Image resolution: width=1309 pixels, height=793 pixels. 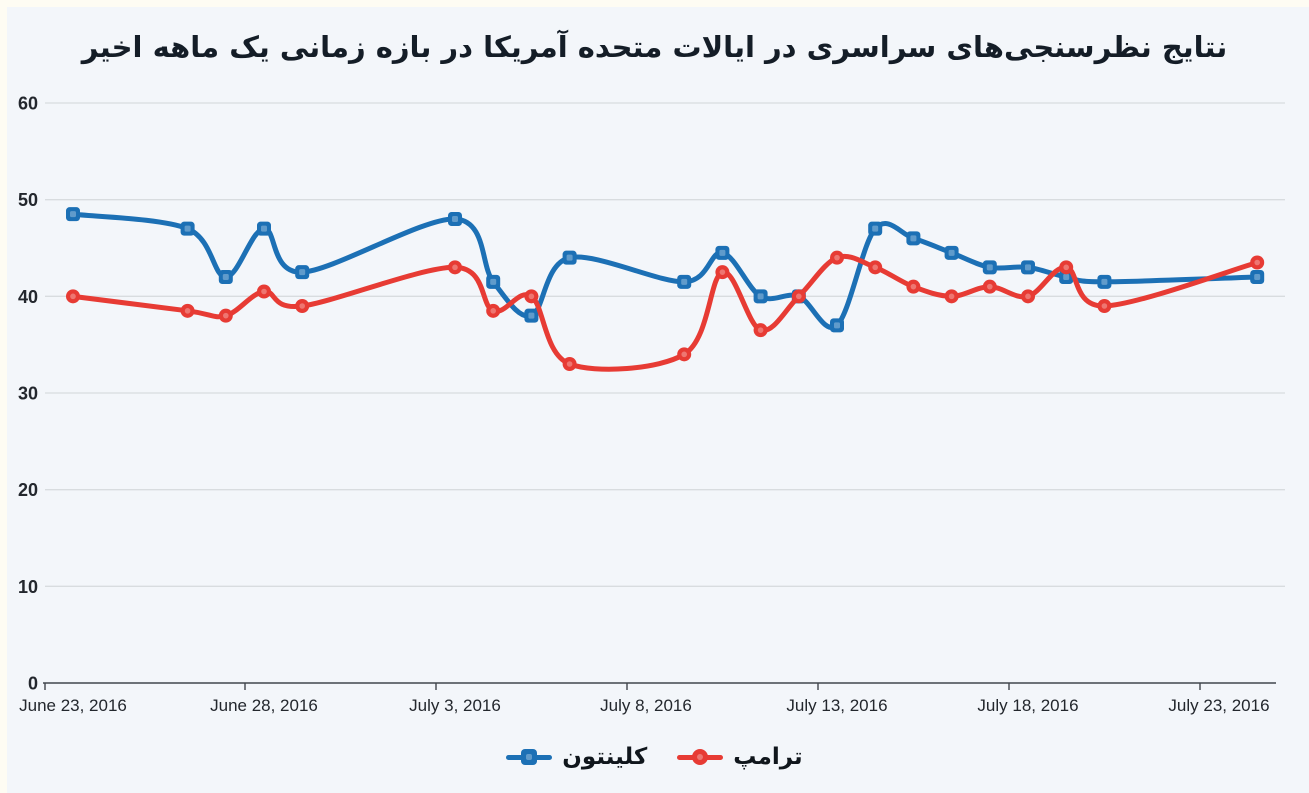 I want to click on x-tick-label: July 13, 2016, so click(x=836, y=705).